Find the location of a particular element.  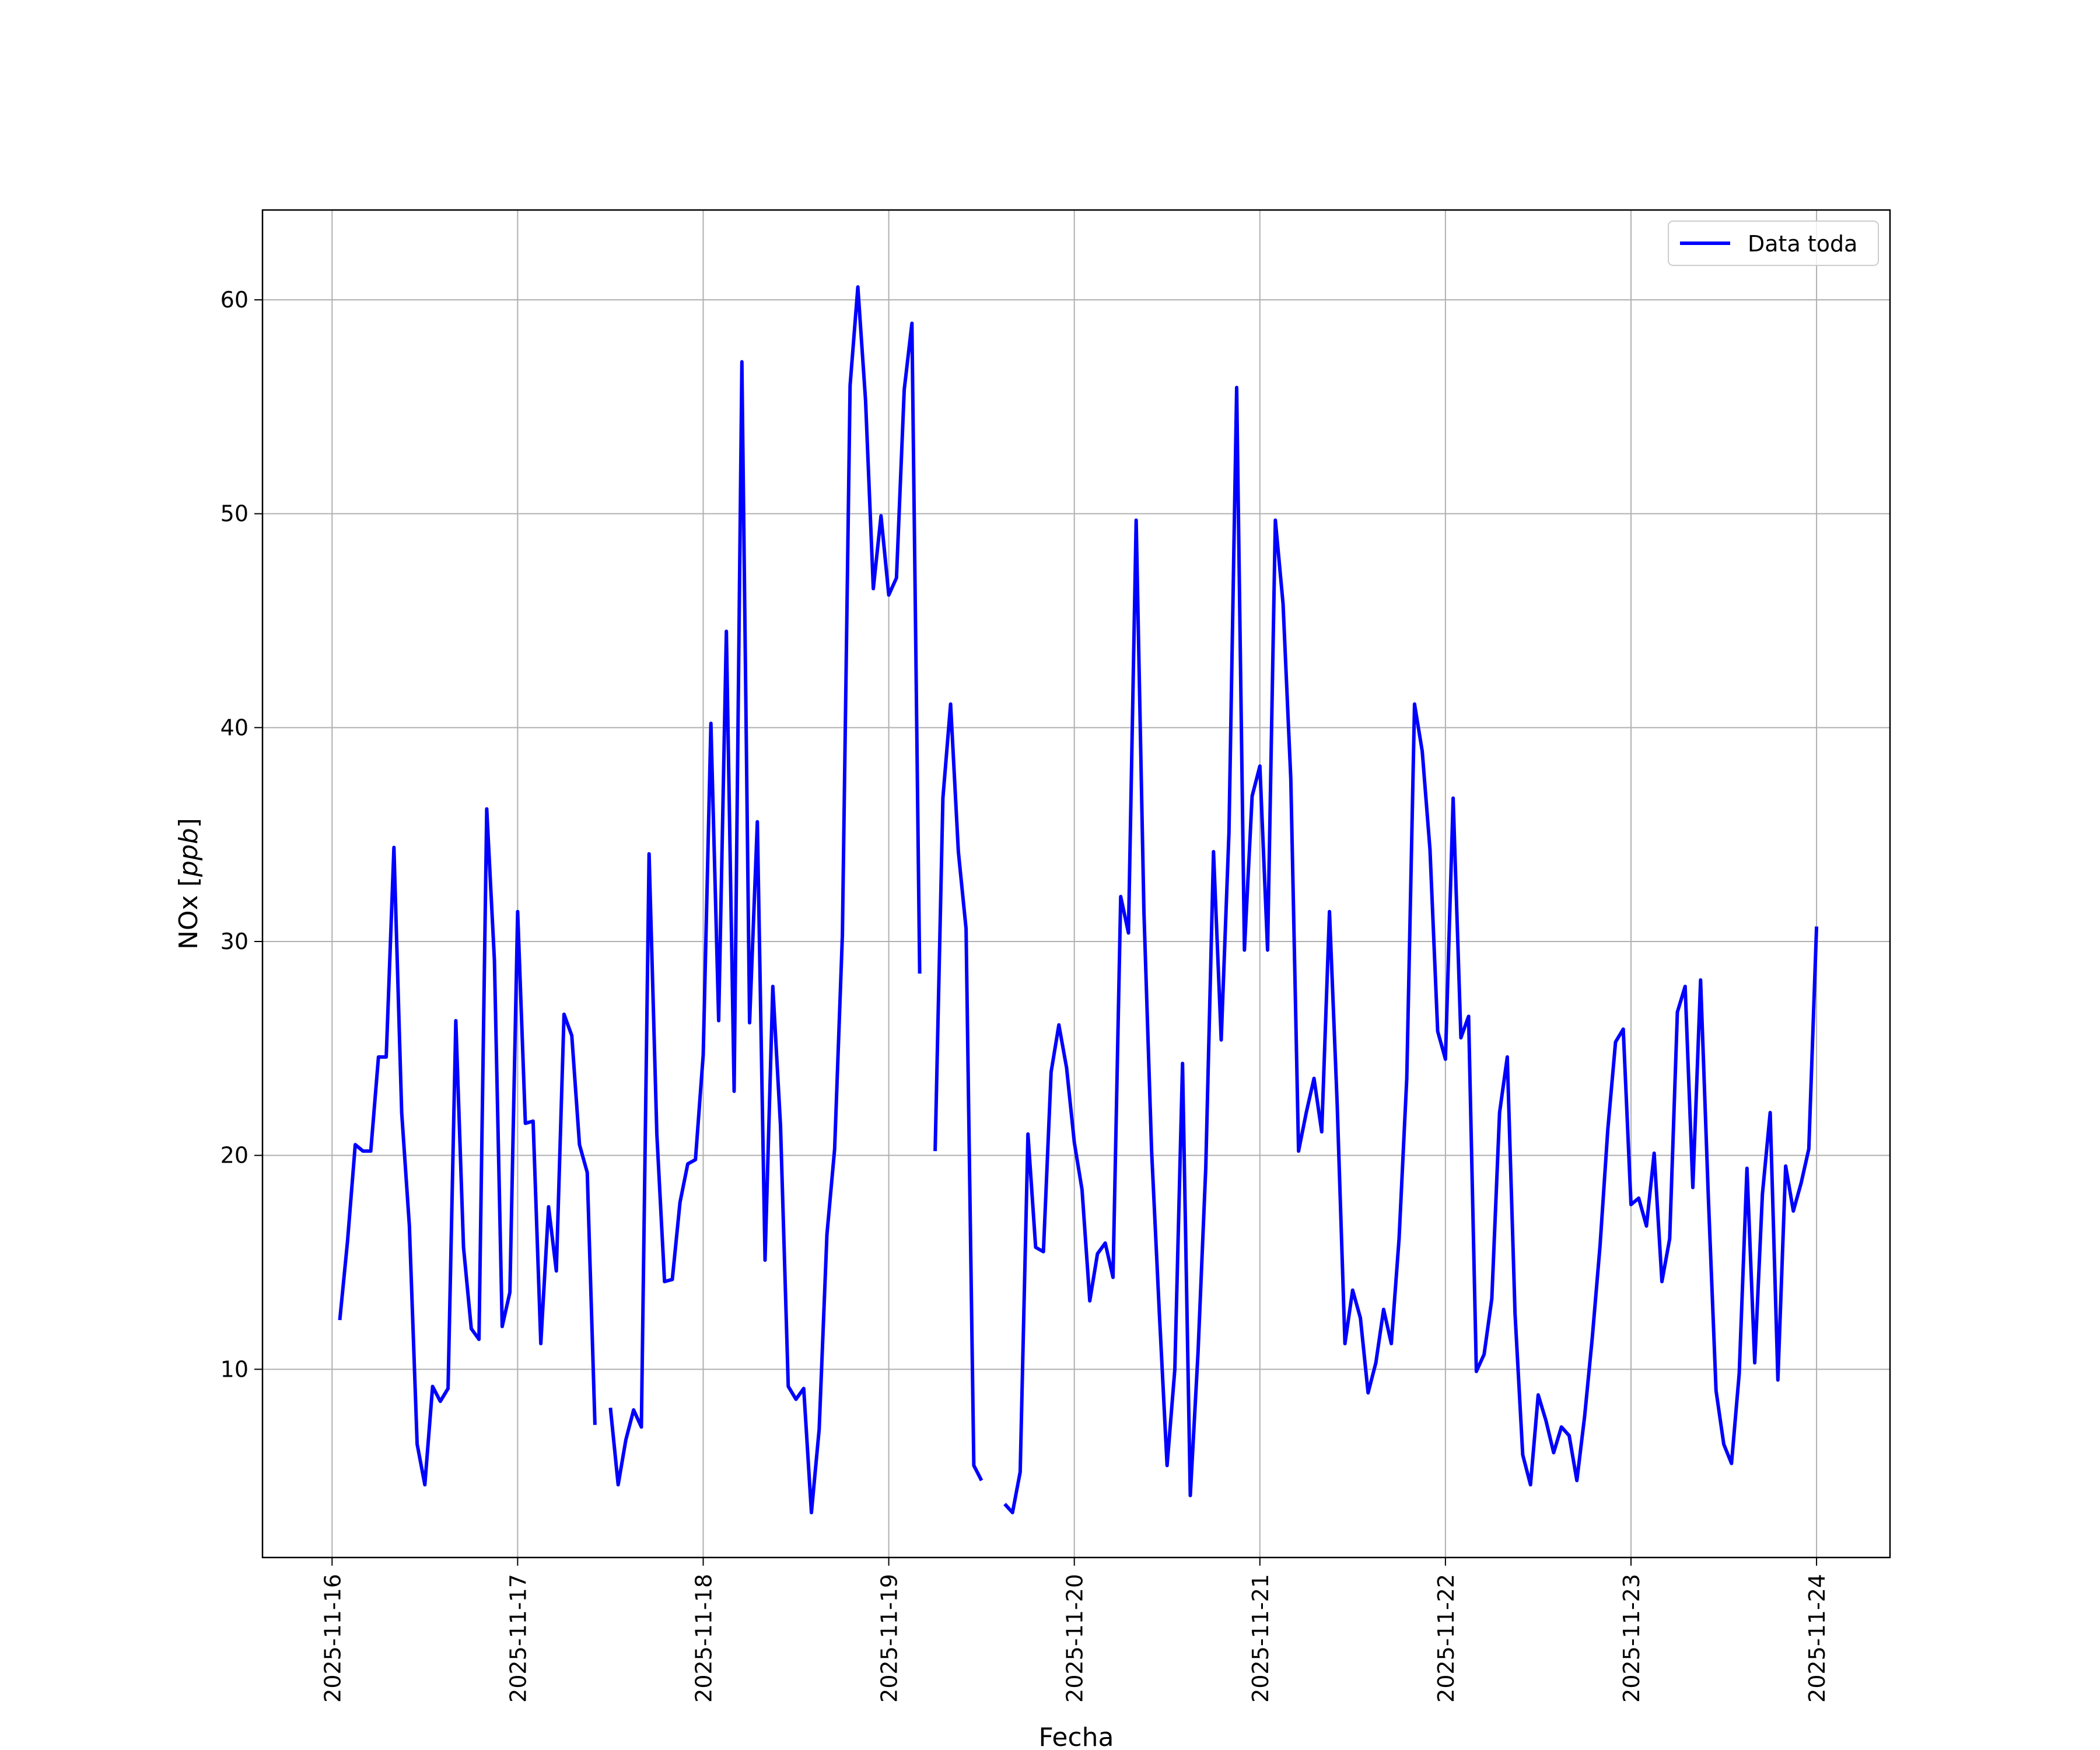

legend: Data toda is located at coordinates (1773, 243).